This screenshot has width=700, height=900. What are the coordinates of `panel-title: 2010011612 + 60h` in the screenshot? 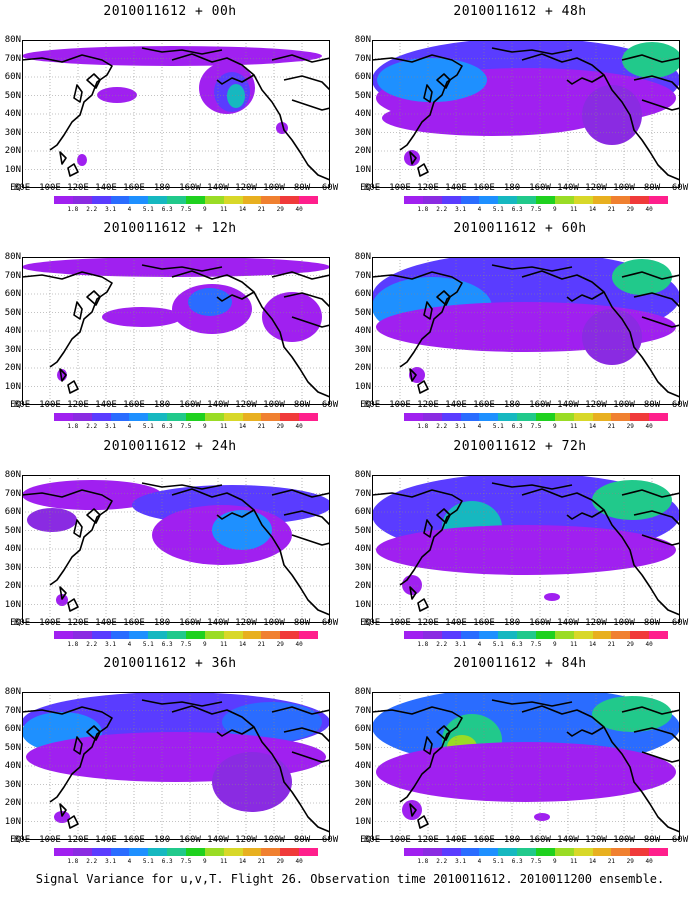 It's located at (520, 228).